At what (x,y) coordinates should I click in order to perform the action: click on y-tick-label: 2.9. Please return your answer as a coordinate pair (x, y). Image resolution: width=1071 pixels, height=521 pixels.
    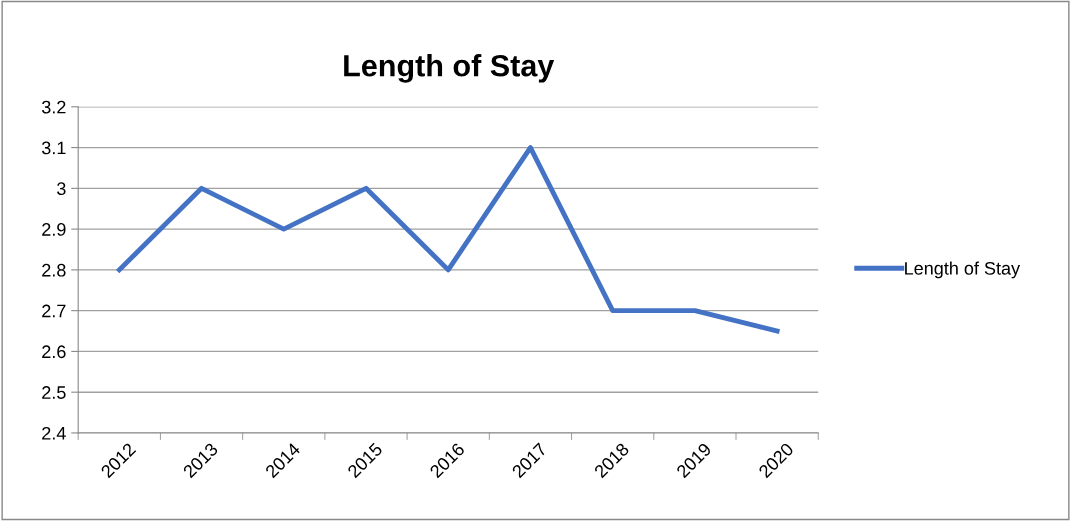
    Looking at the image, I should click on (54, 229).